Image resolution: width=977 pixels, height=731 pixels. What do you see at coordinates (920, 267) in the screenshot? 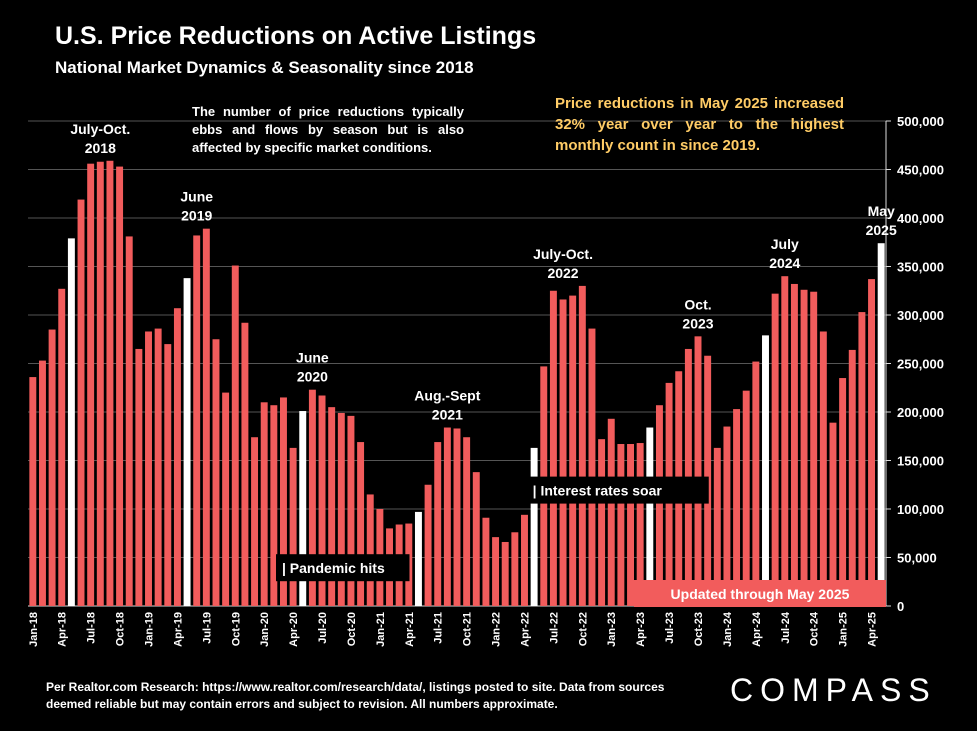
I see `y-tick-label: 350,000` at bounding box center [920, 267].